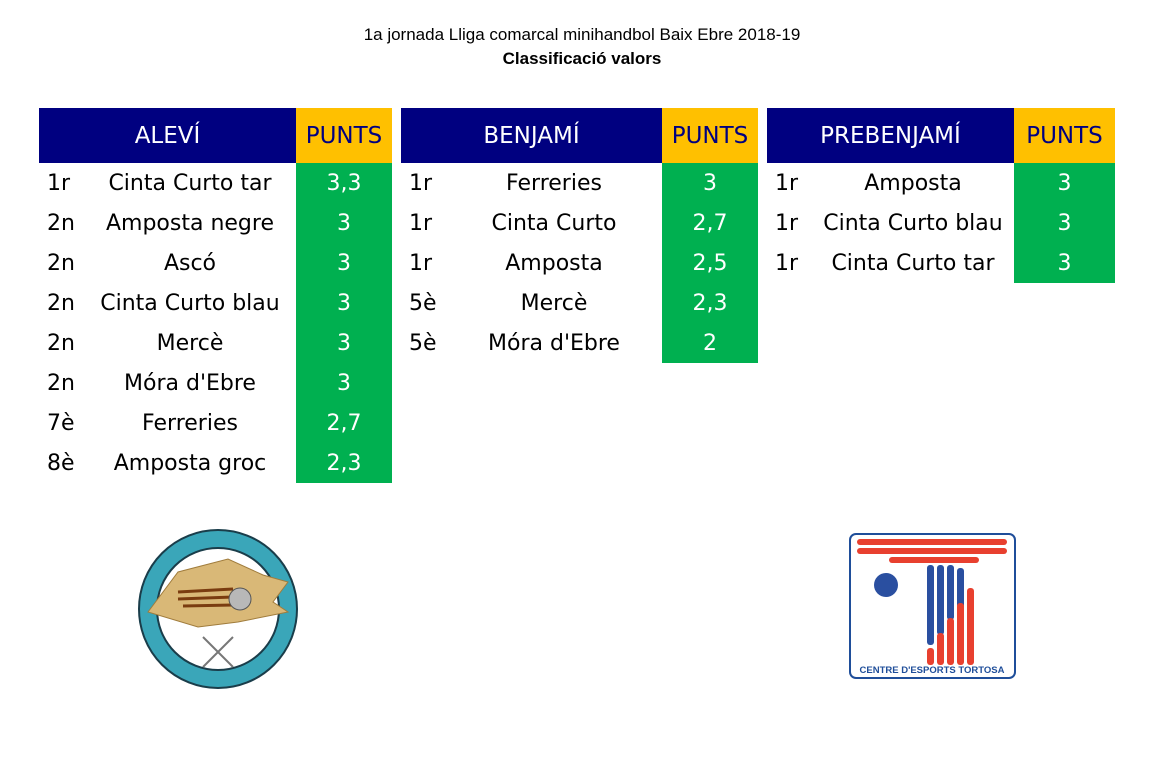 This screenshot has width=1164, height=775. I want to click on table-header: BENJAMÍ PUNTS, so click(579, 135).